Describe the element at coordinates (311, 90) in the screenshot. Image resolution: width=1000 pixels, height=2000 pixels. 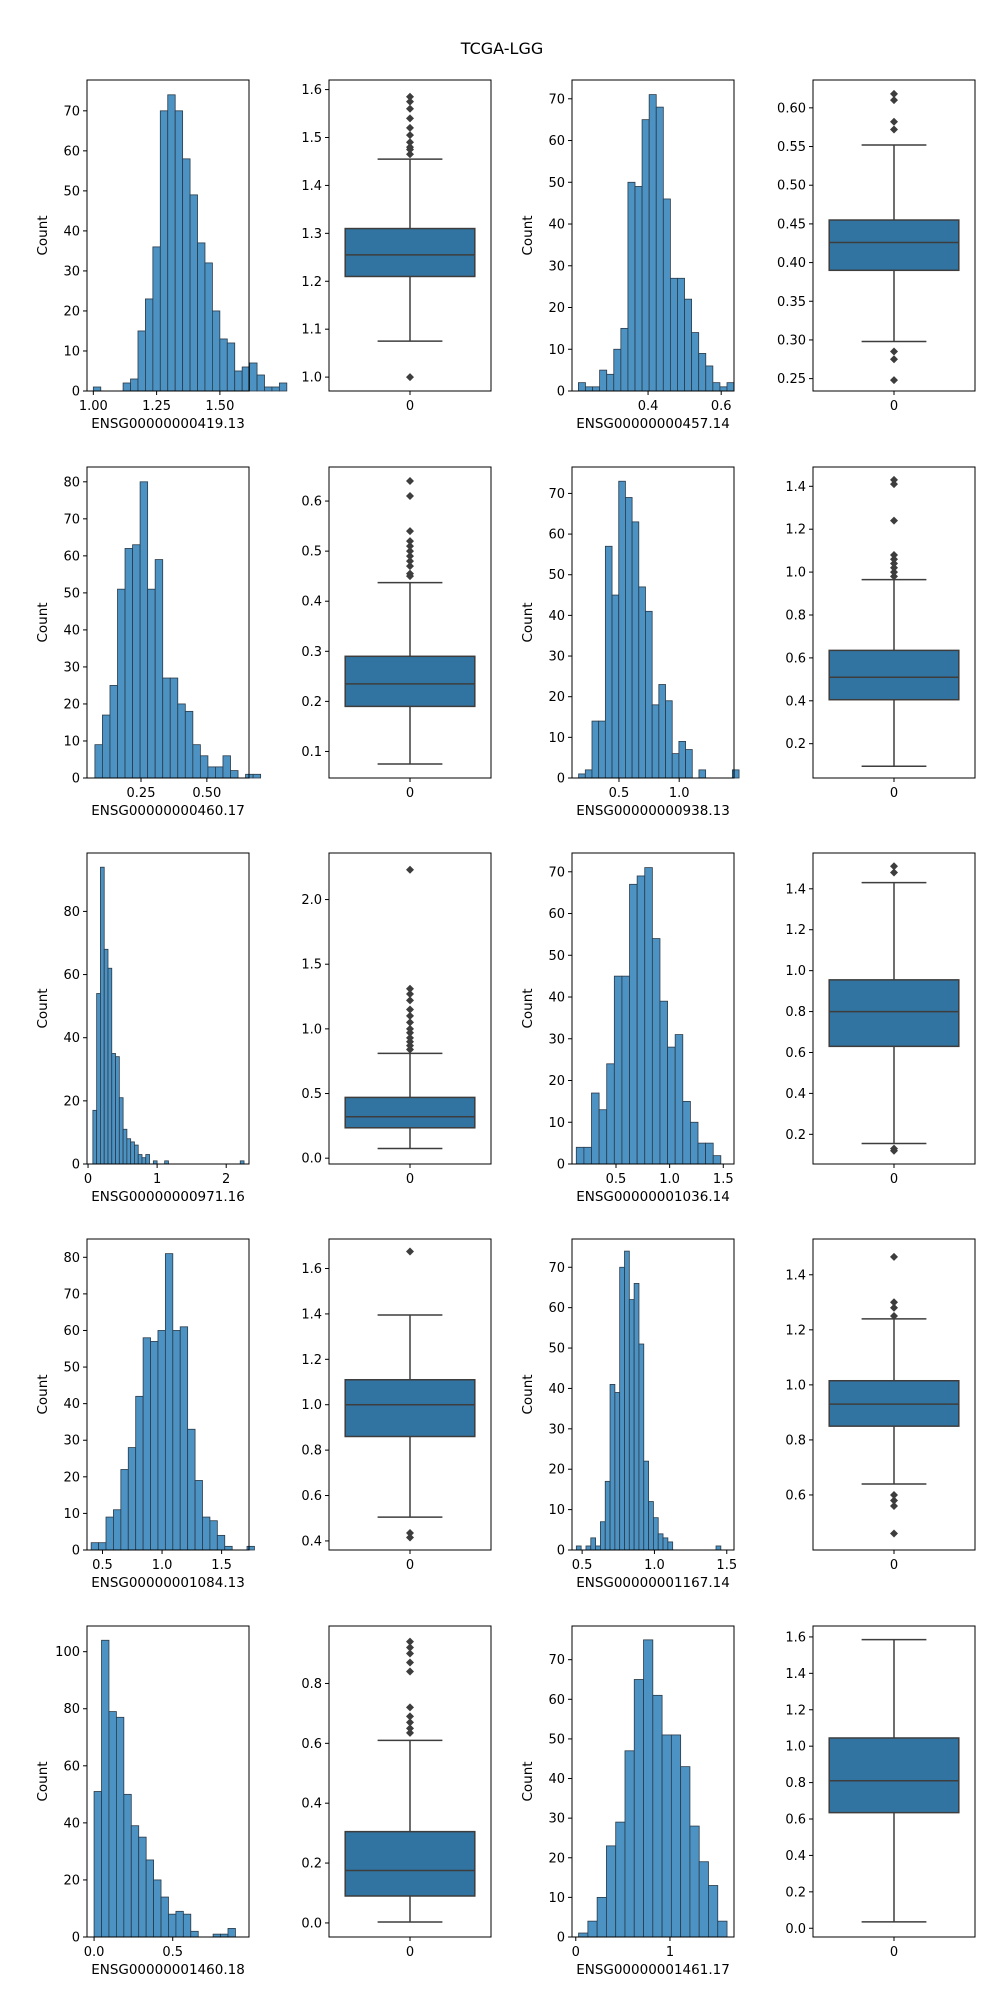
I see `y-tick-label: 1.6` at that location.